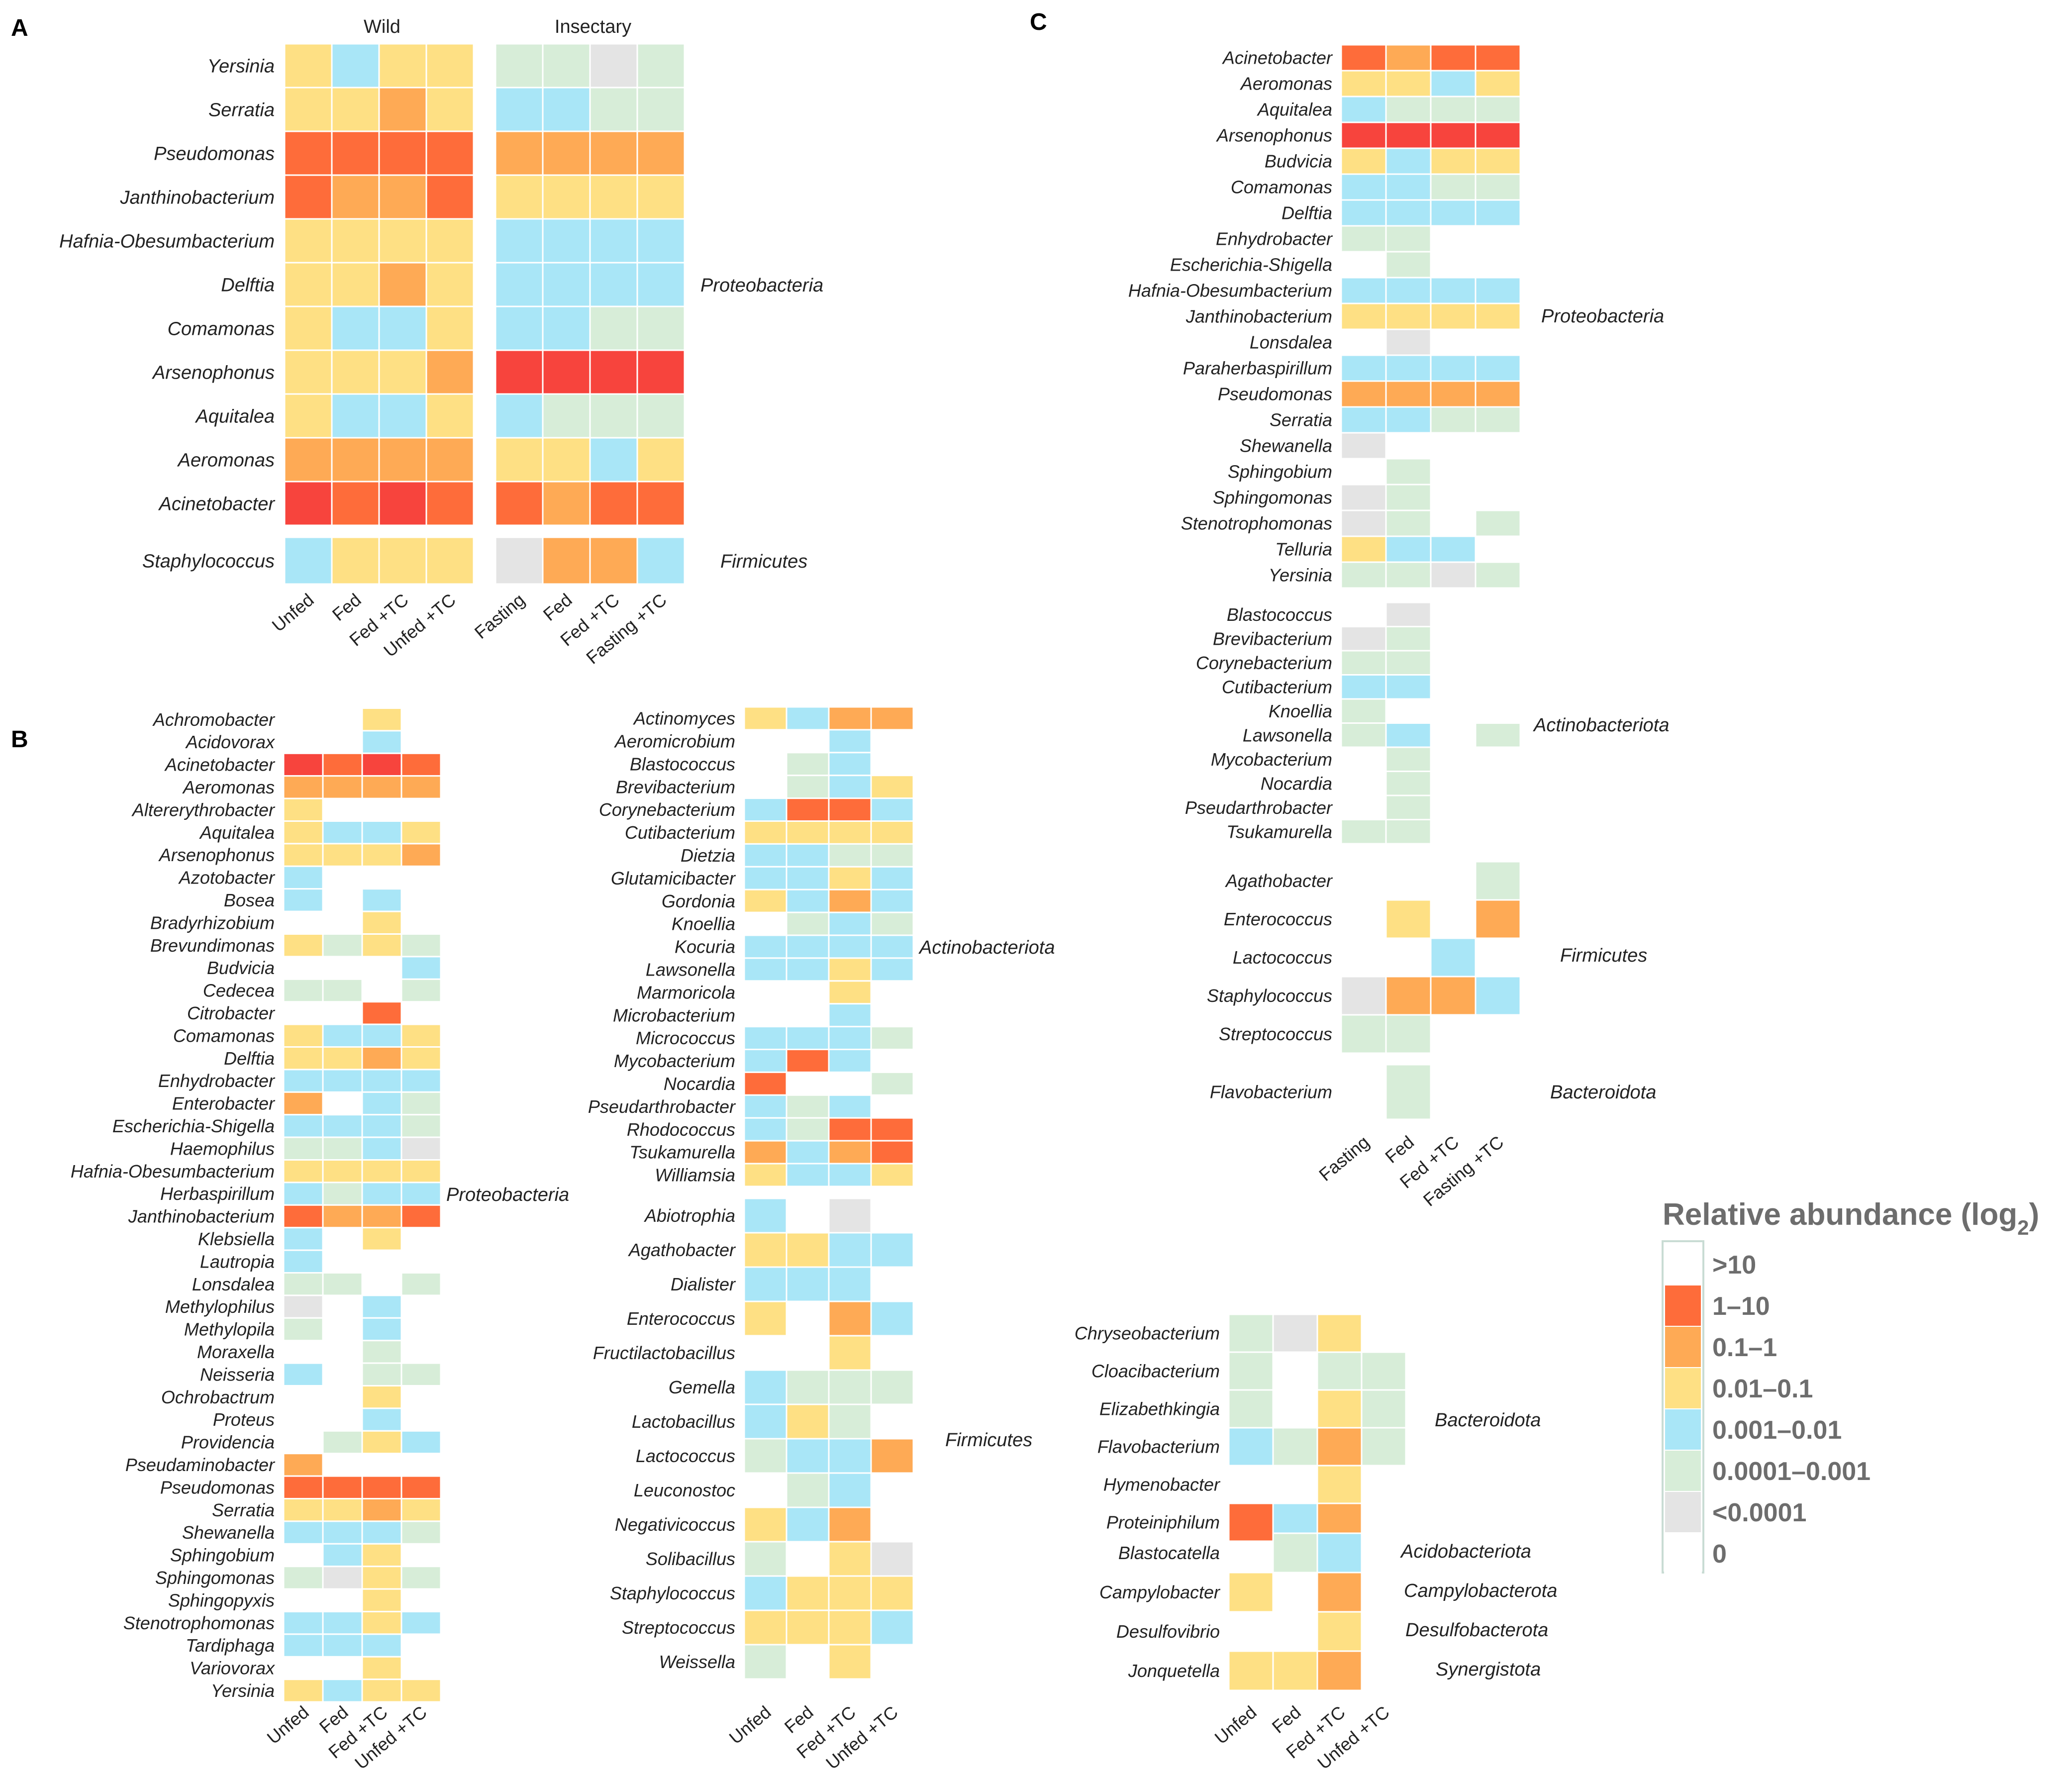  Describe the element at coordinates (808, 1593) in the screenshot. I see `heat-cell-staphylococcus-c1` at that location.